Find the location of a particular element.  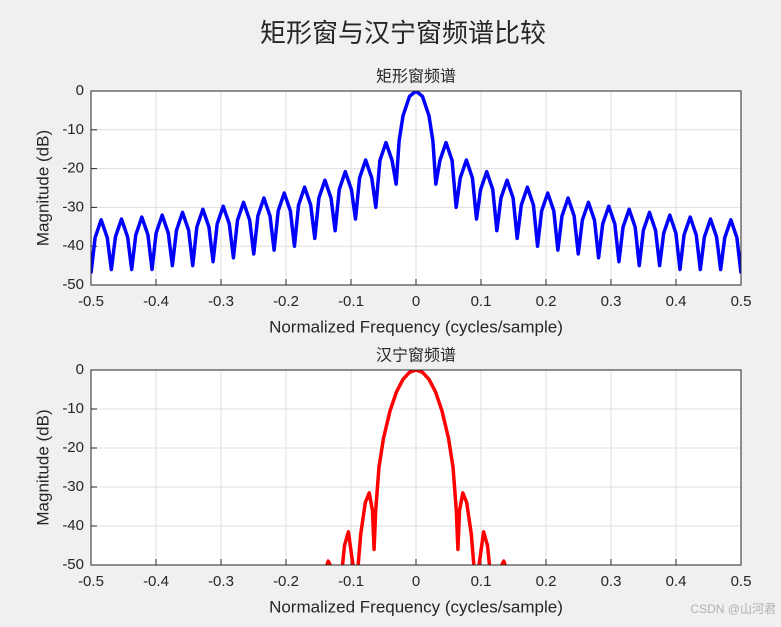

axes-title: 矩形窗频谱 is located at coordinates (416, 76).